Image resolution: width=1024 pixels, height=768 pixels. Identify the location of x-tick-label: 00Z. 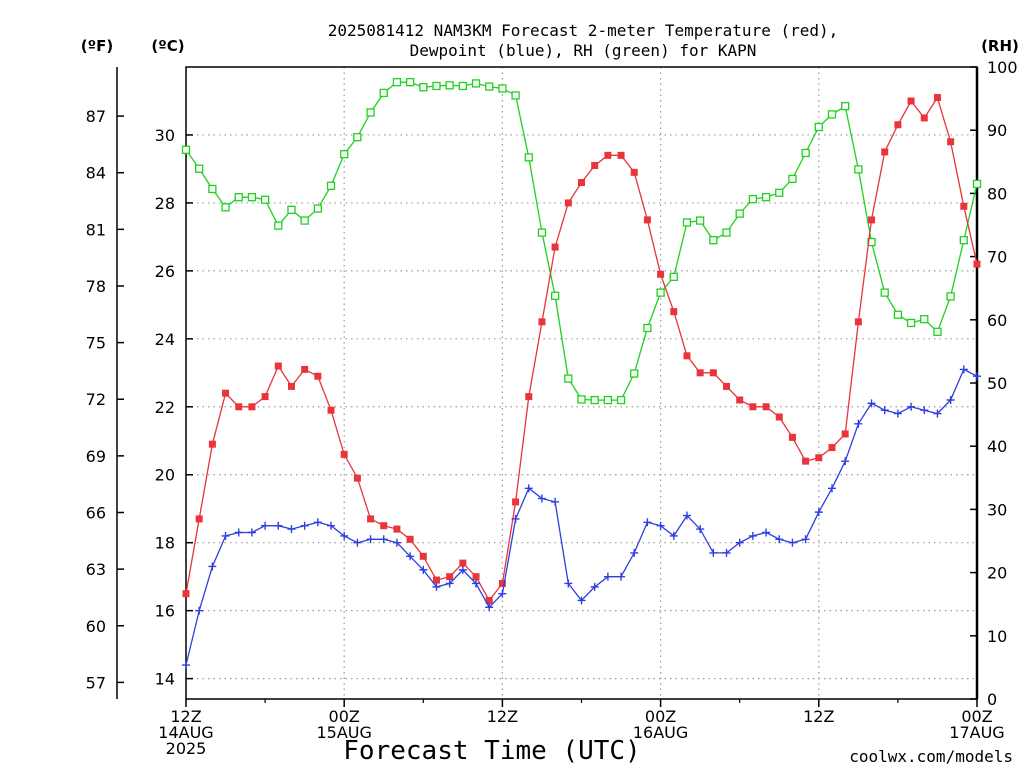
(660, 716).